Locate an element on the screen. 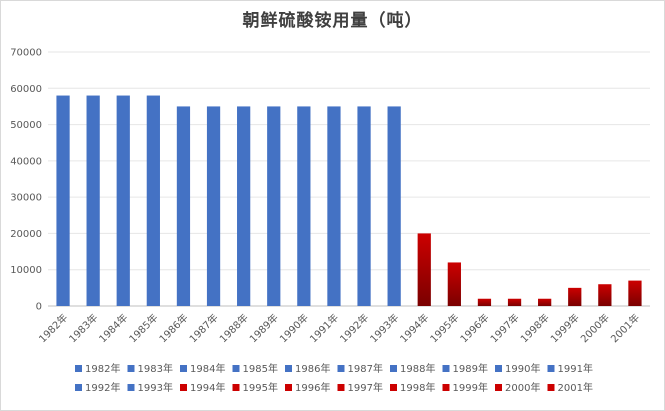 This screenshot has height=411, width=665. x-tick-label: 1990年 is located at coordinates (294, 328).